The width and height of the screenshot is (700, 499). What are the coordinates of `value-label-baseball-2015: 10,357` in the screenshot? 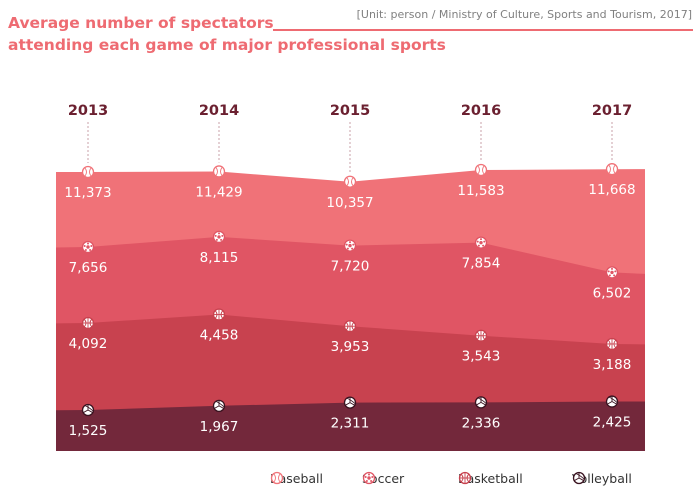 It's located at (349, 203).